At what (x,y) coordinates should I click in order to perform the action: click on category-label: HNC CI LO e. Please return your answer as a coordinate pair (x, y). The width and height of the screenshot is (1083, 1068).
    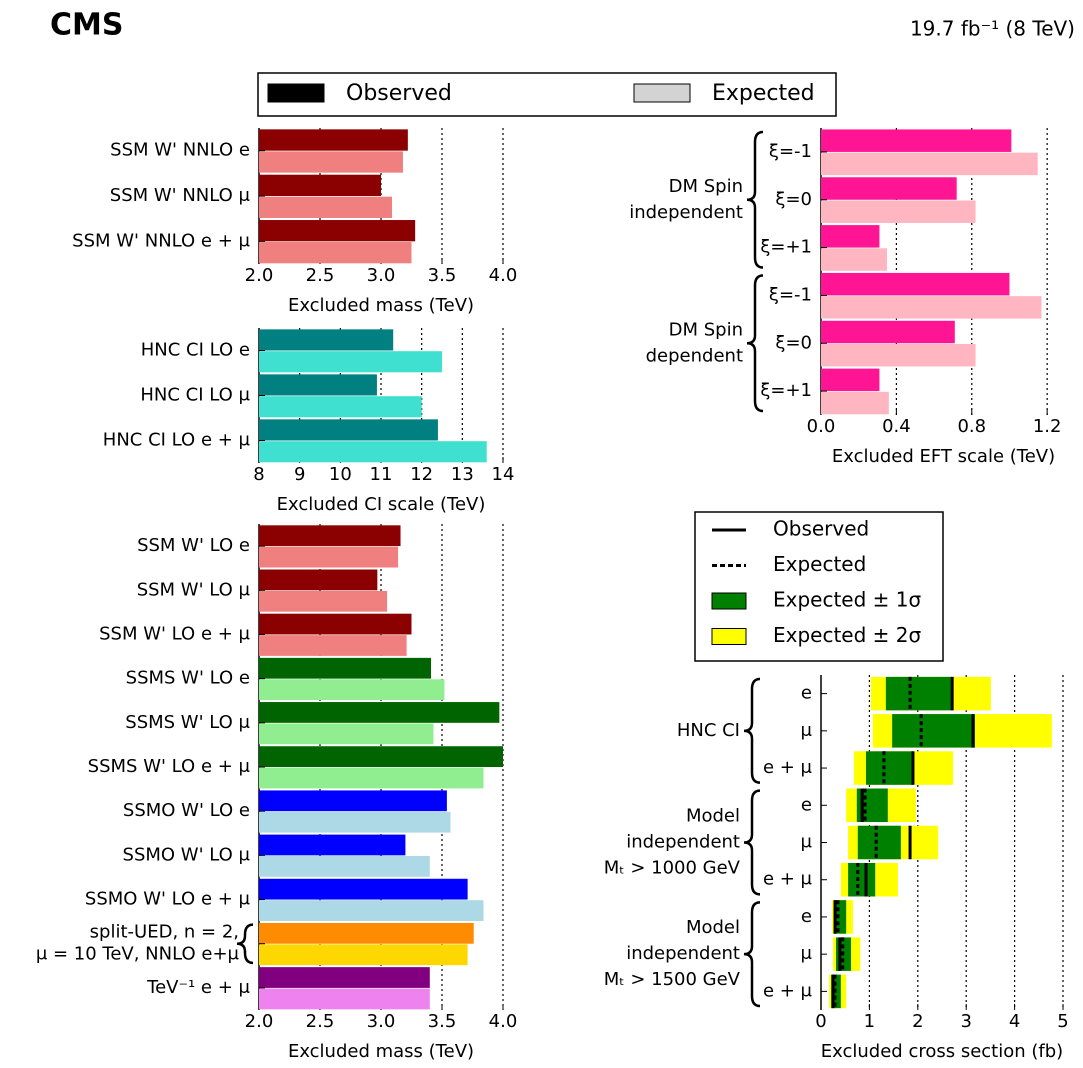
    Looking at the image, I should click on (195, 350).